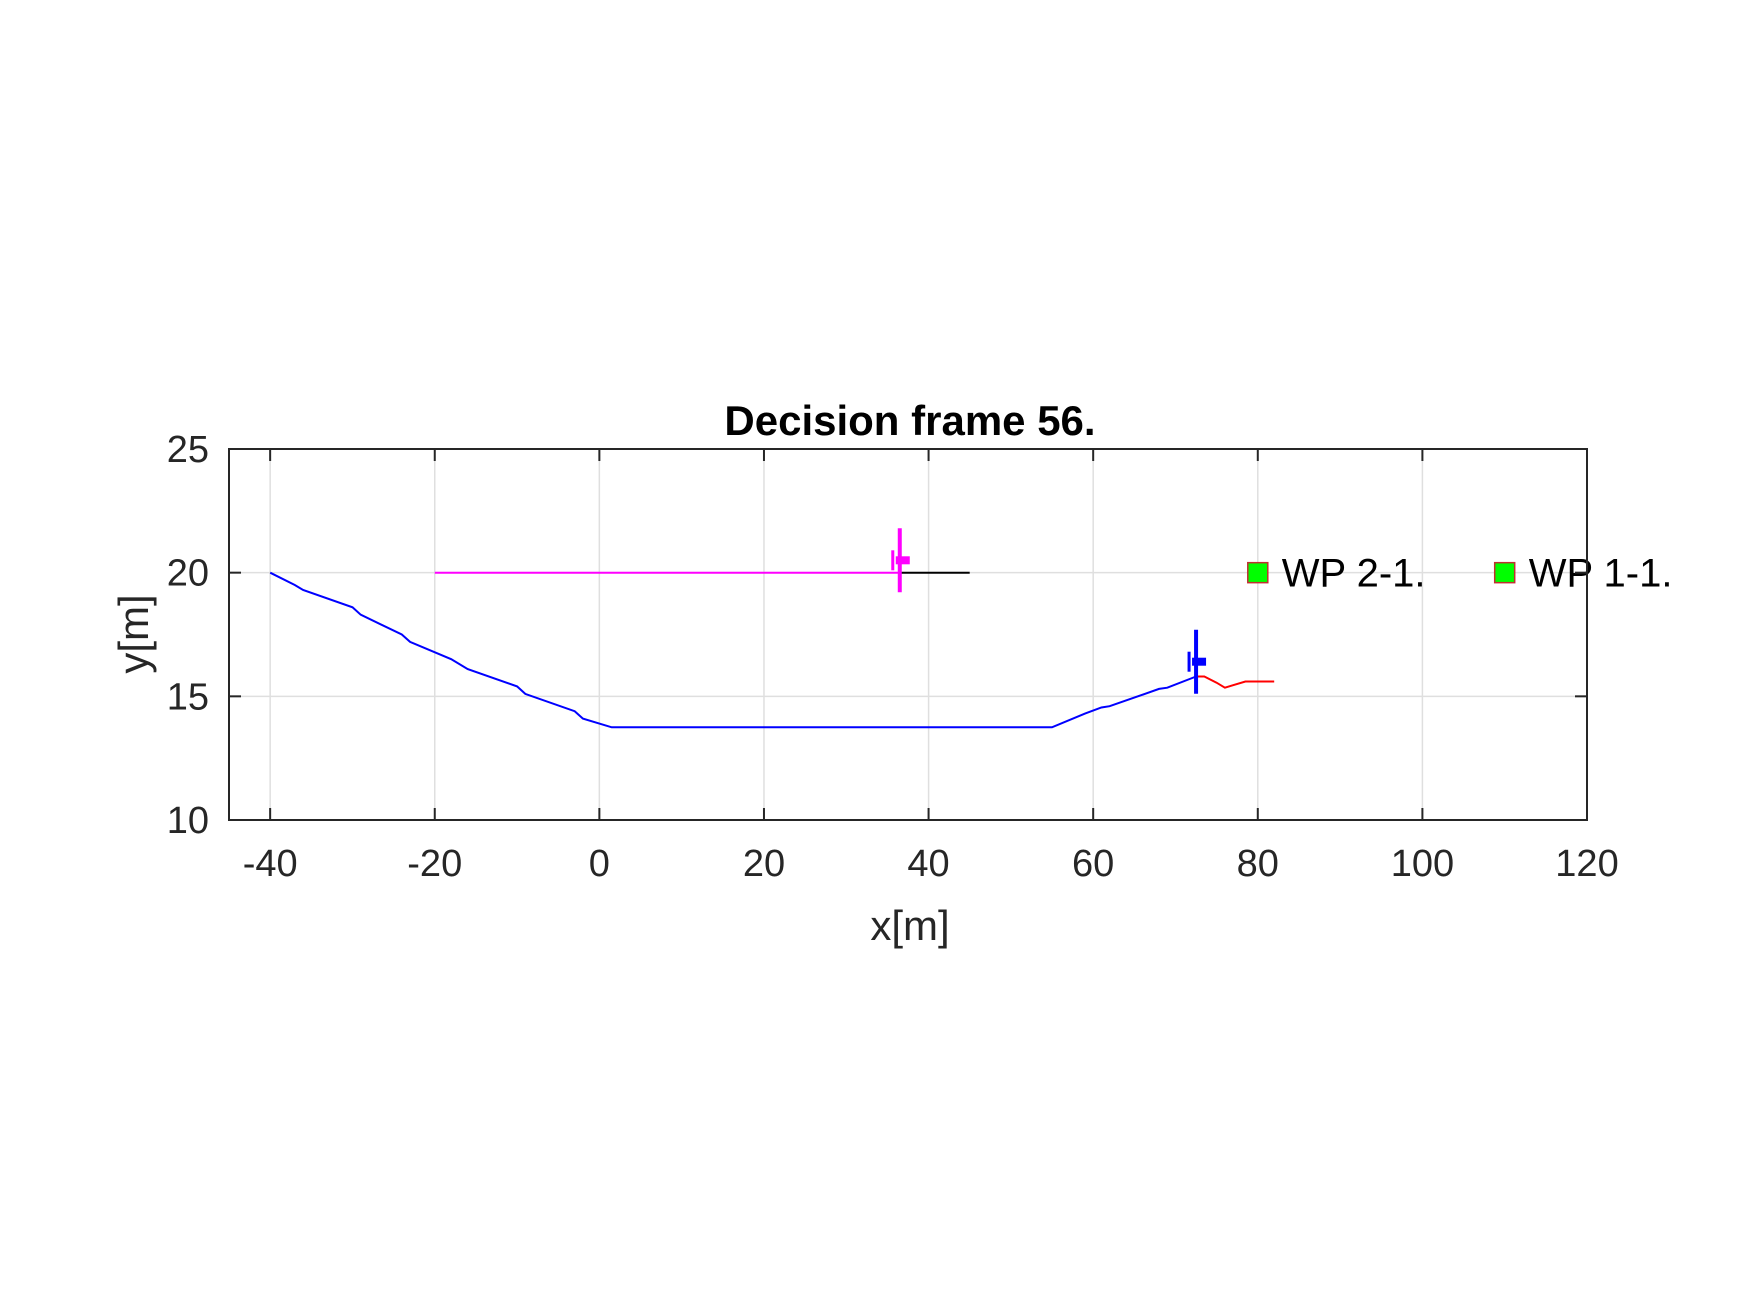  I want to click on waypoint-label: WP 2-1., so click(1354, 574).